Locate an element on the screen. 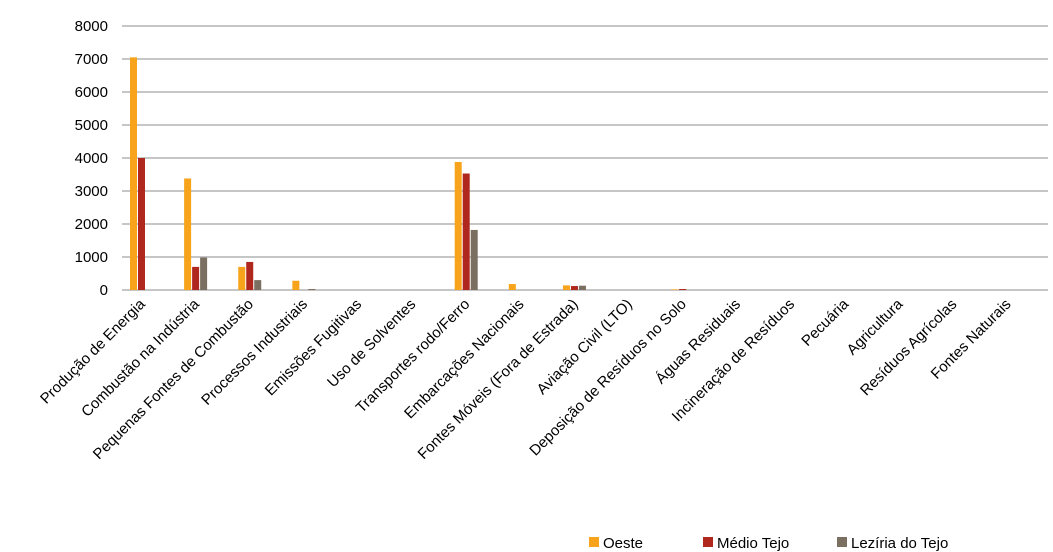 The width and height of the screenshot is (1053, 552). legend-item: Lezíria do Tejo is located at coordinates (892, 543).